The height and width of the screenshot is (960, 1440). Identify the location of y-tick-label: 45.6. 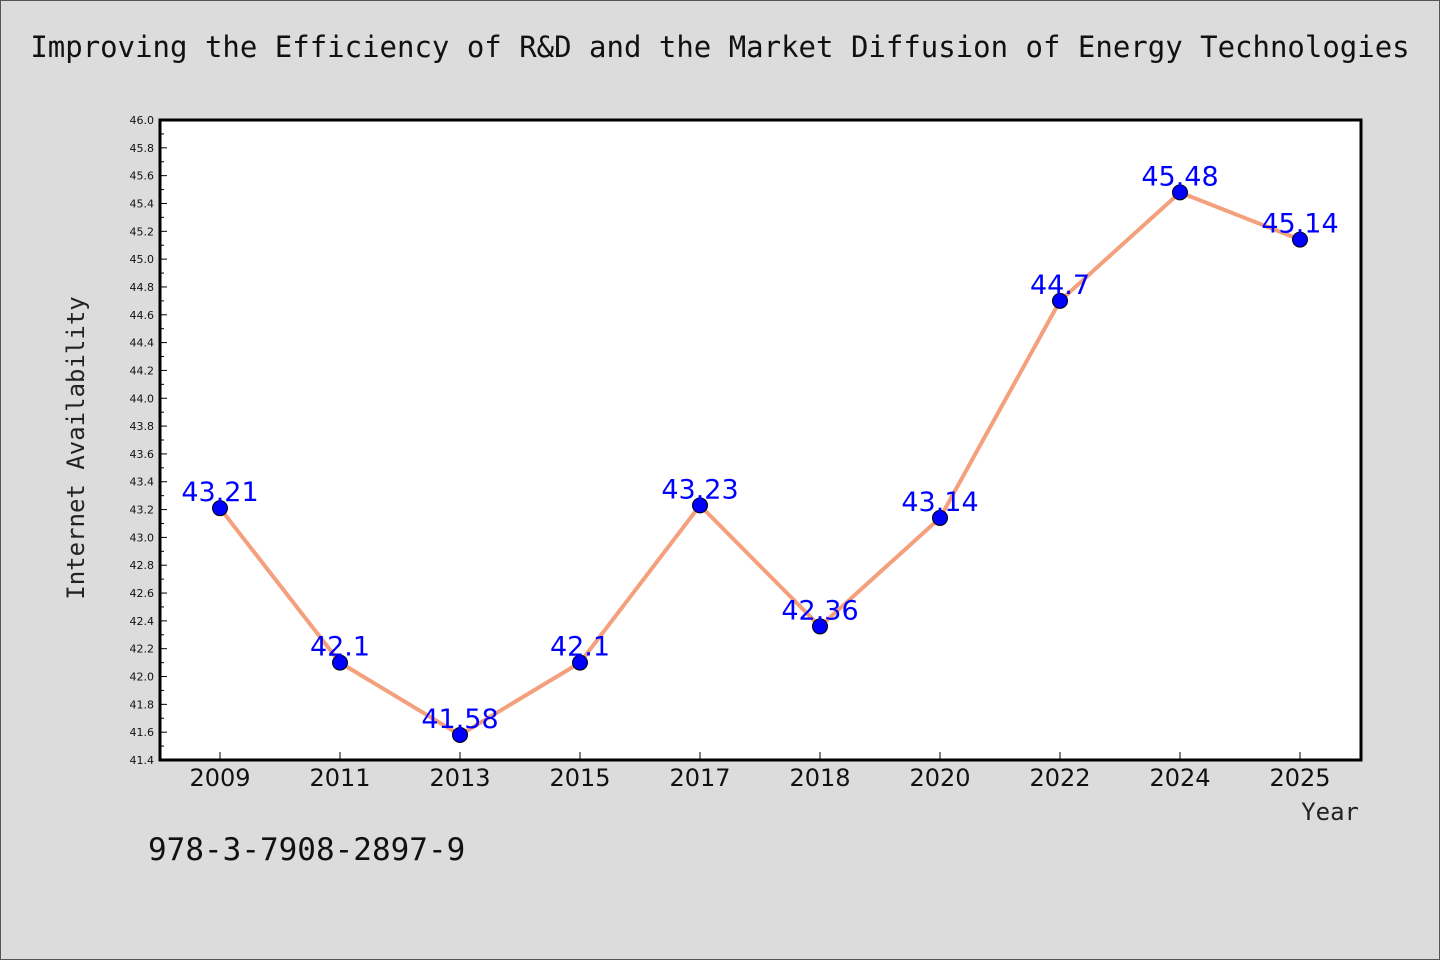
(142, 176).